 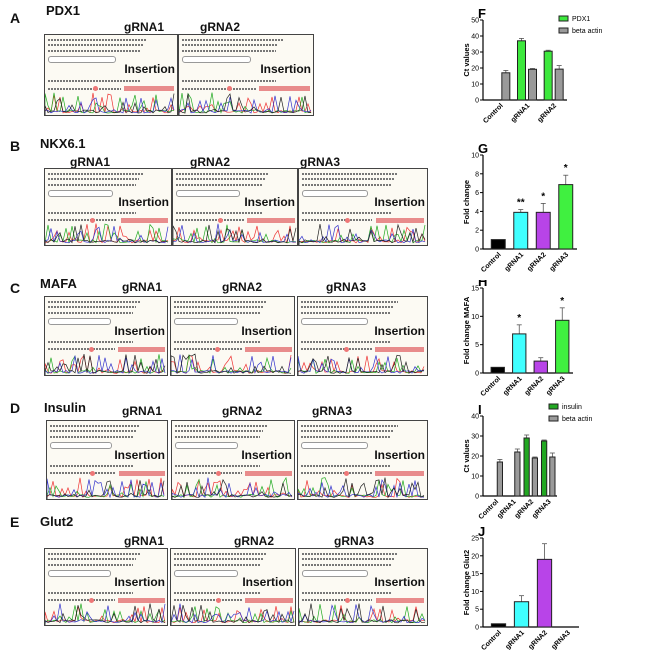 I want to click on y-tick-label: 2, so click(x=477, y=231).